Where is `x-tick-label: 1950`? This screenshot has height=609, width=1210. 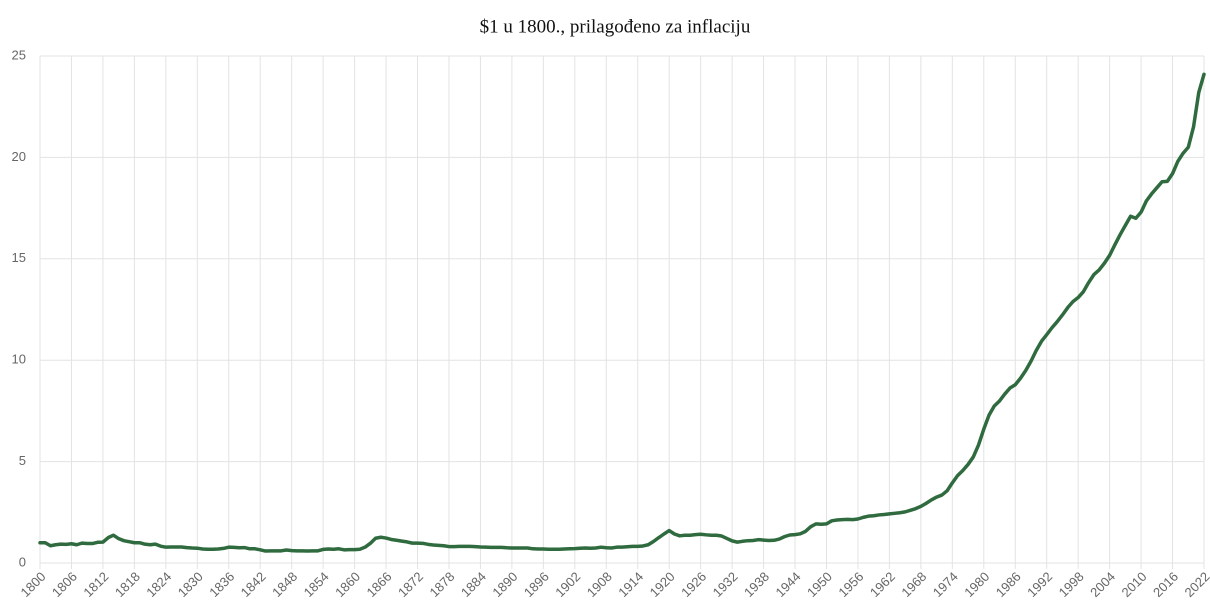 x-tick-label: 1950 is located at coordinates (819, 584).